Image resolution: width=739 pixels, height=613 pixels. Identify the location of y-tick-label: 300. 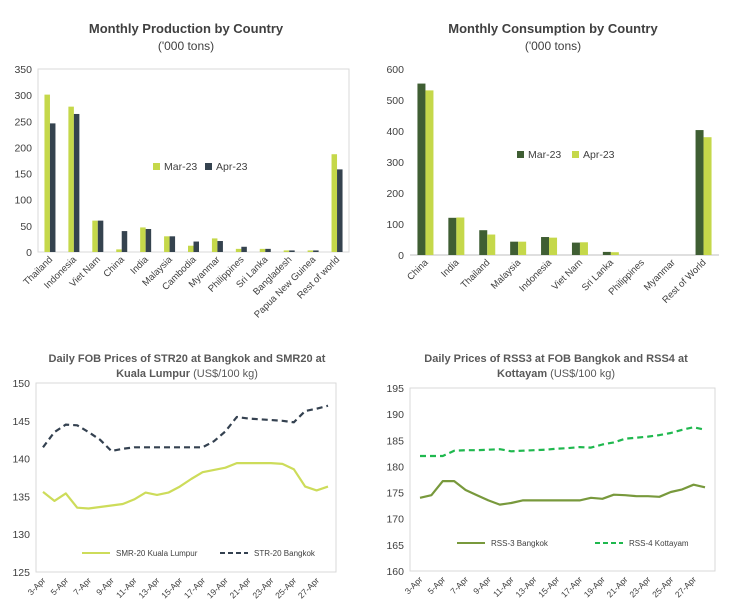
(23, 96).